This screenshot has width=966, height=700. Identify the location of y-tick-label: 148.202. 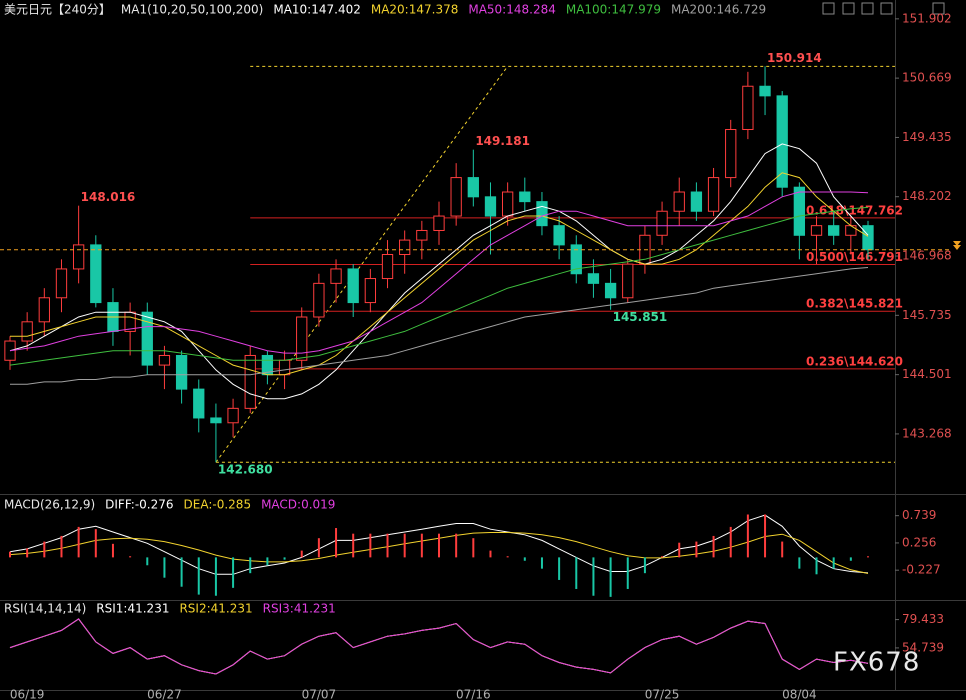
(927, 196).